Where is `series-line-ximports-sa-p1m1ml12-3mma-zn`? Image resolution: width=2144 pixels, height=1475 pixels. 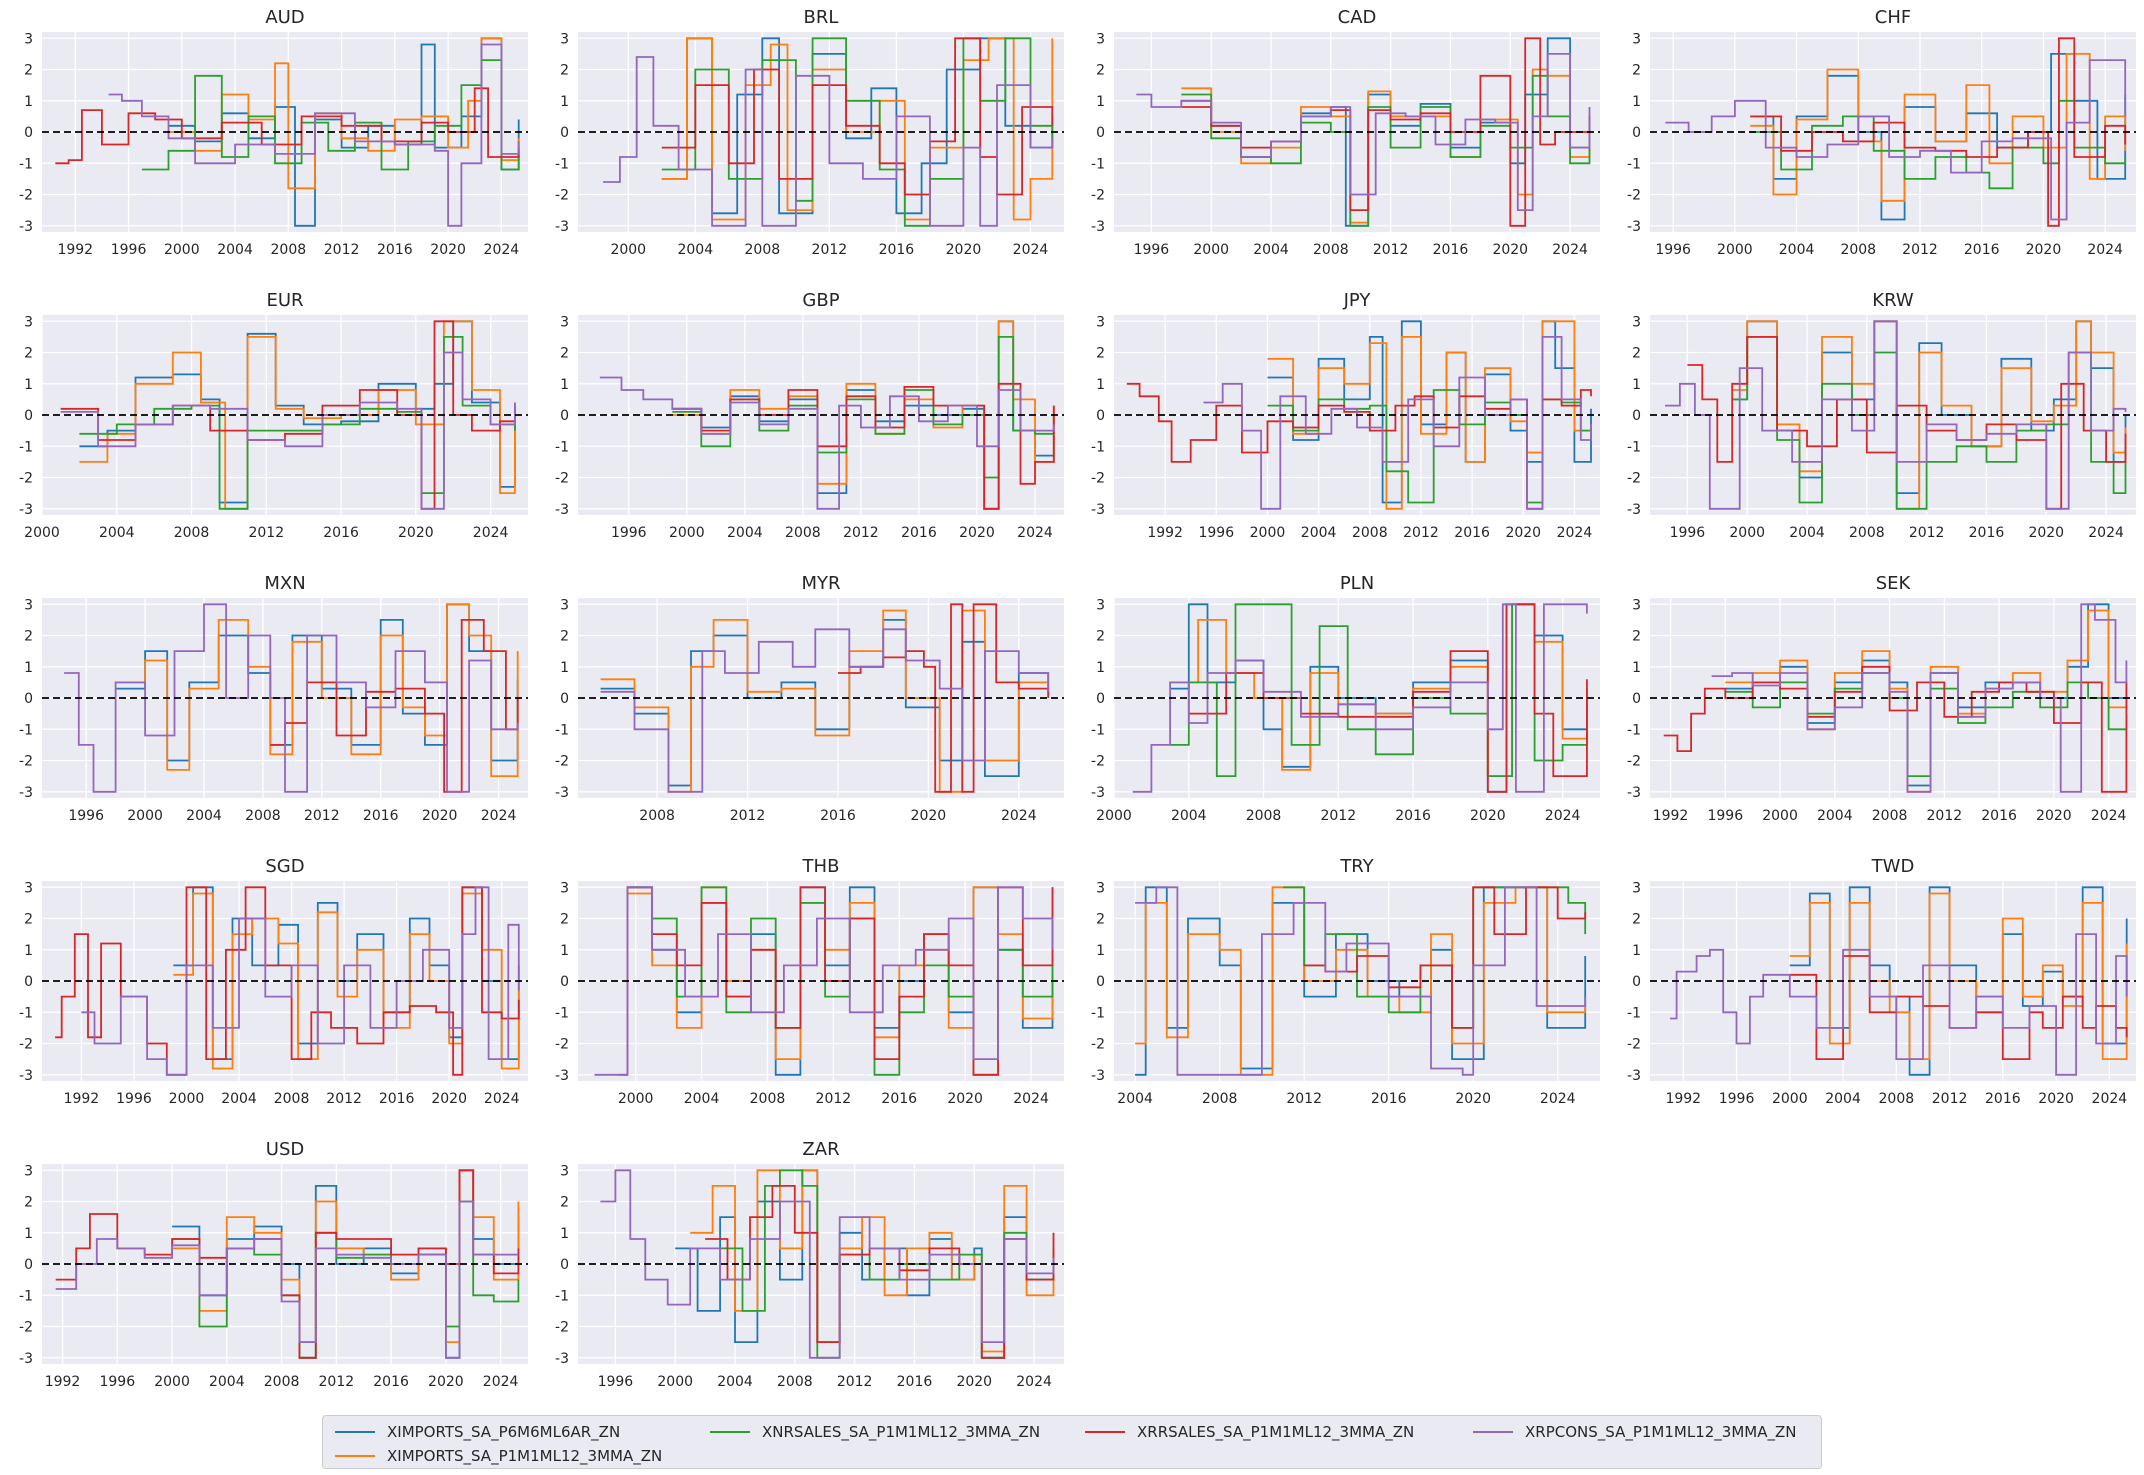 series-line-ximports-sa-p1m1ml12-3mma-zn is located at coordinates (346, 981).